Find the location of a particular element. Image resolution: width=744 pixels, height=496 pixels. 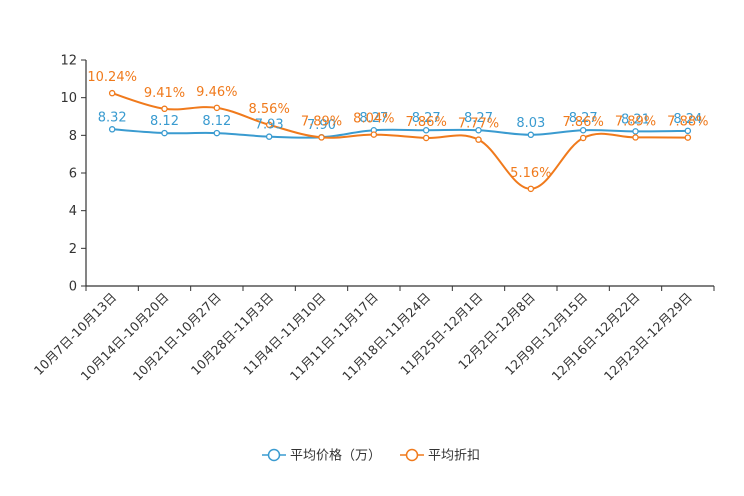

data-label: 9.46% is located at coordinates (216, 92).